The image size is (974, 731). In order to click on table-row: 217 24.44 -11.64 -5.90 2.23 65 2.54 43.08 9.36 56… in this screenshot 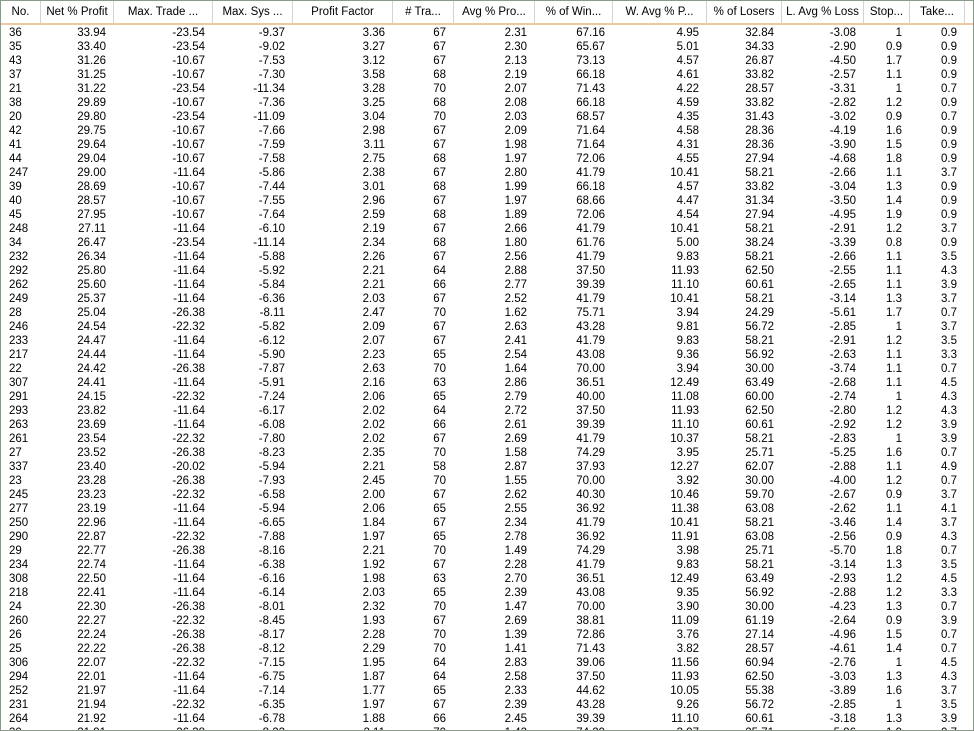, I will do `click(487, 355)`.